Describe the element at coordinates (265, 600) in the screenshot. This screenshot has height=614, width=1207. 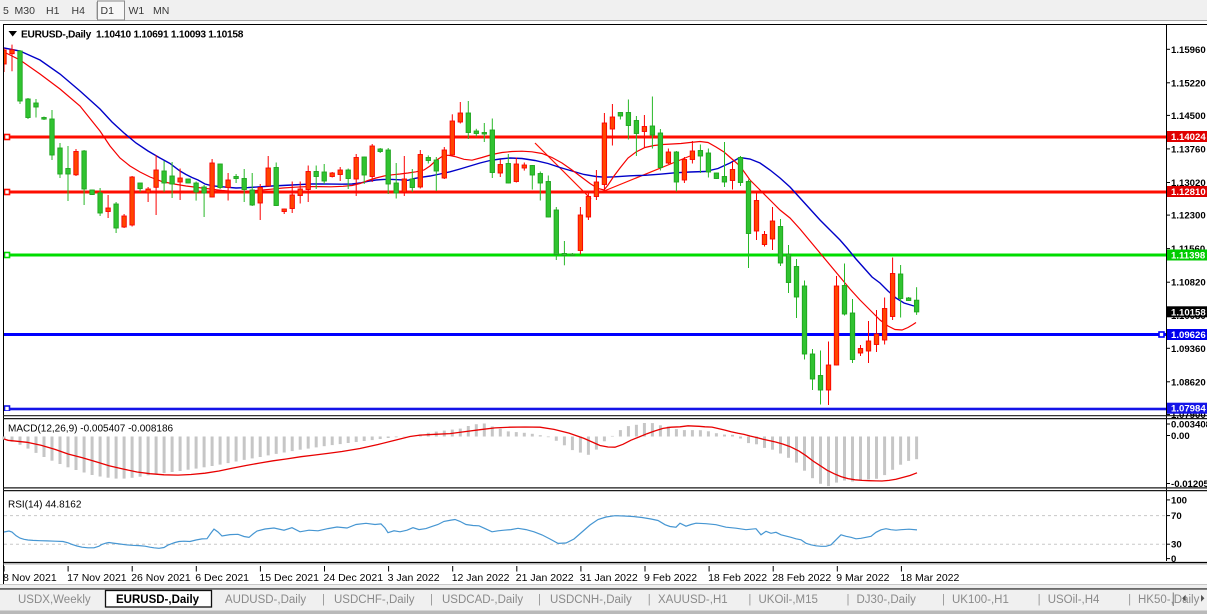
I see `svg-text: AUDUSD-,Daily` at that location.